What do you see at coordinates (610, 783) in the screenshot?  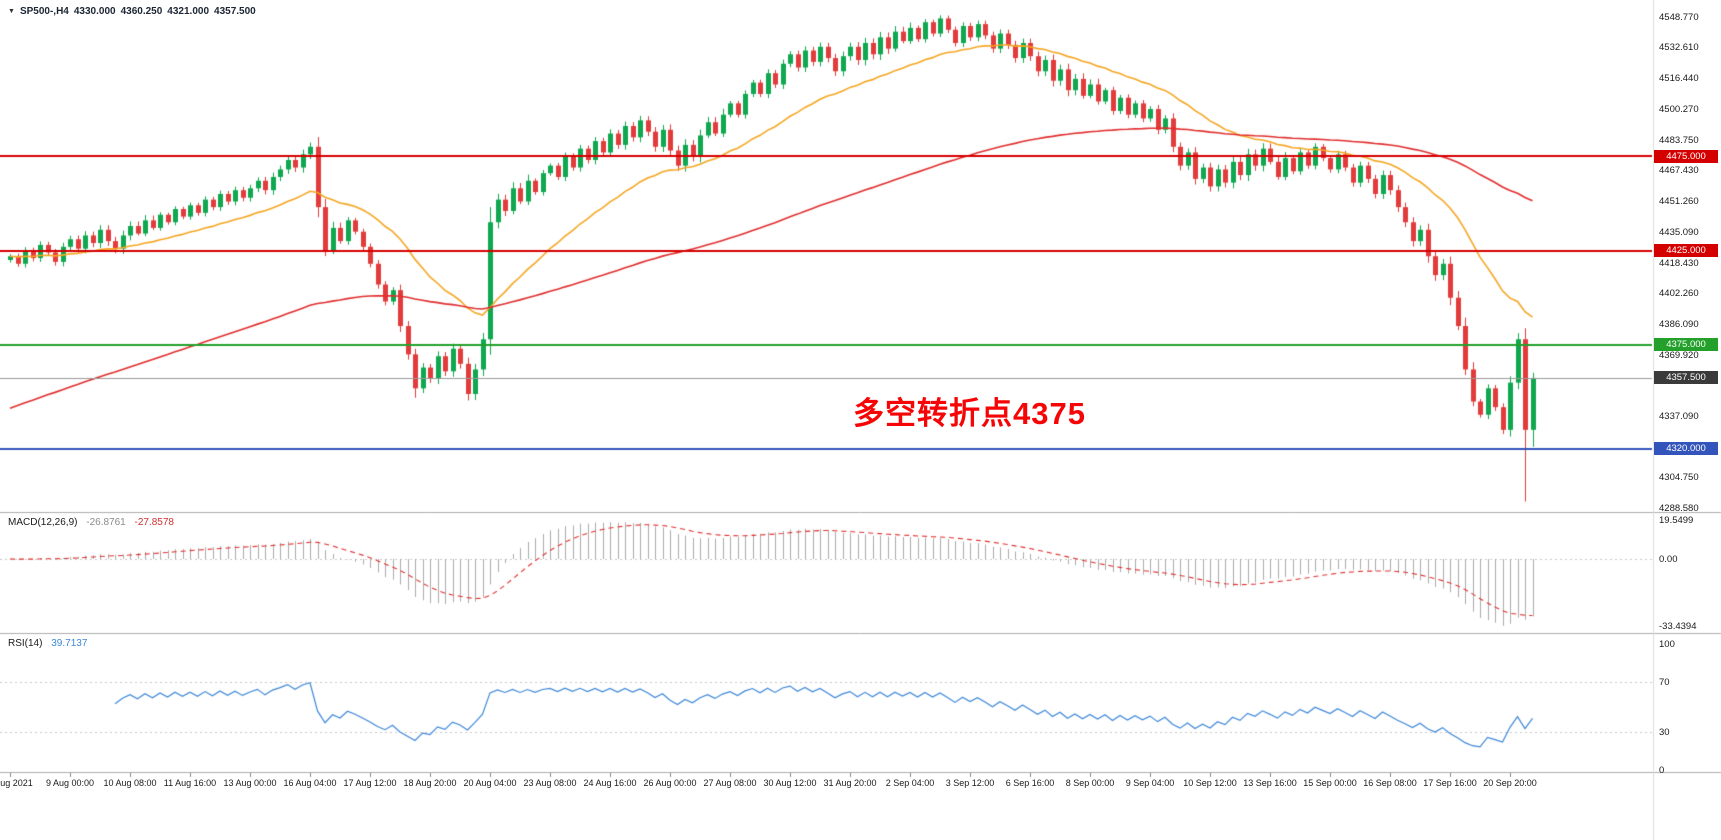 I see `time-axis-label: 24 Aug 16:00` at bounding box center [610, 783].